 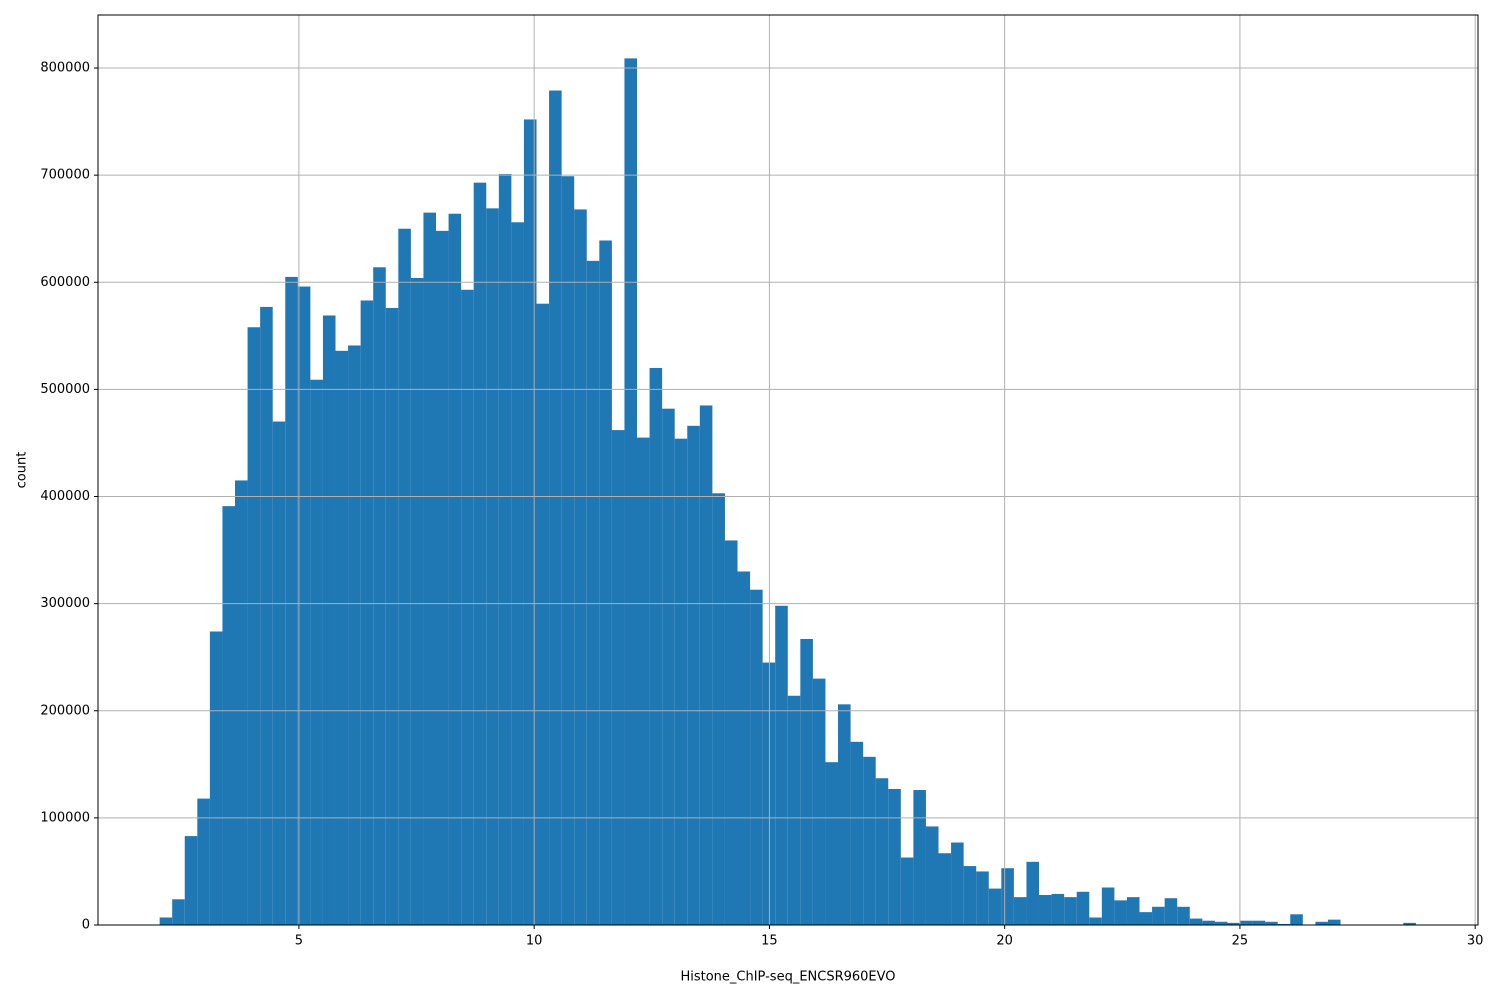 I want to click on y-tick-label: 300000, so click(x=65, y=603).